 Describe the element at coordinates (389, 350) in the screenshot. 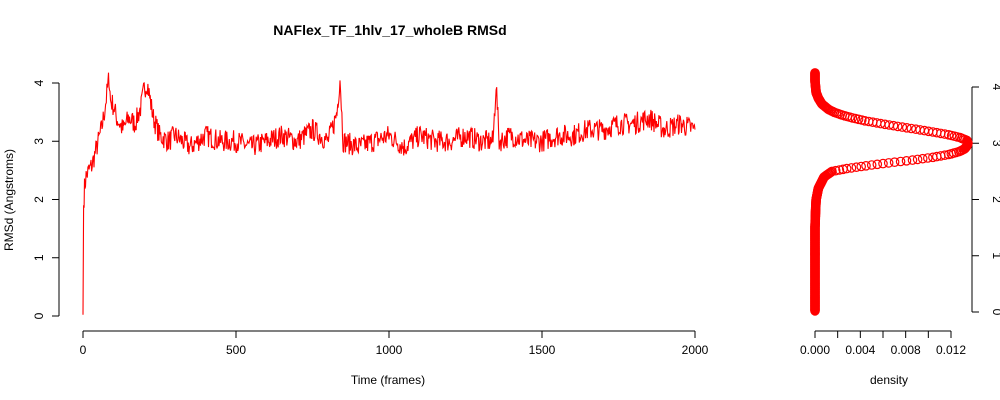

I see `x-tick-label: 1000` at that location.